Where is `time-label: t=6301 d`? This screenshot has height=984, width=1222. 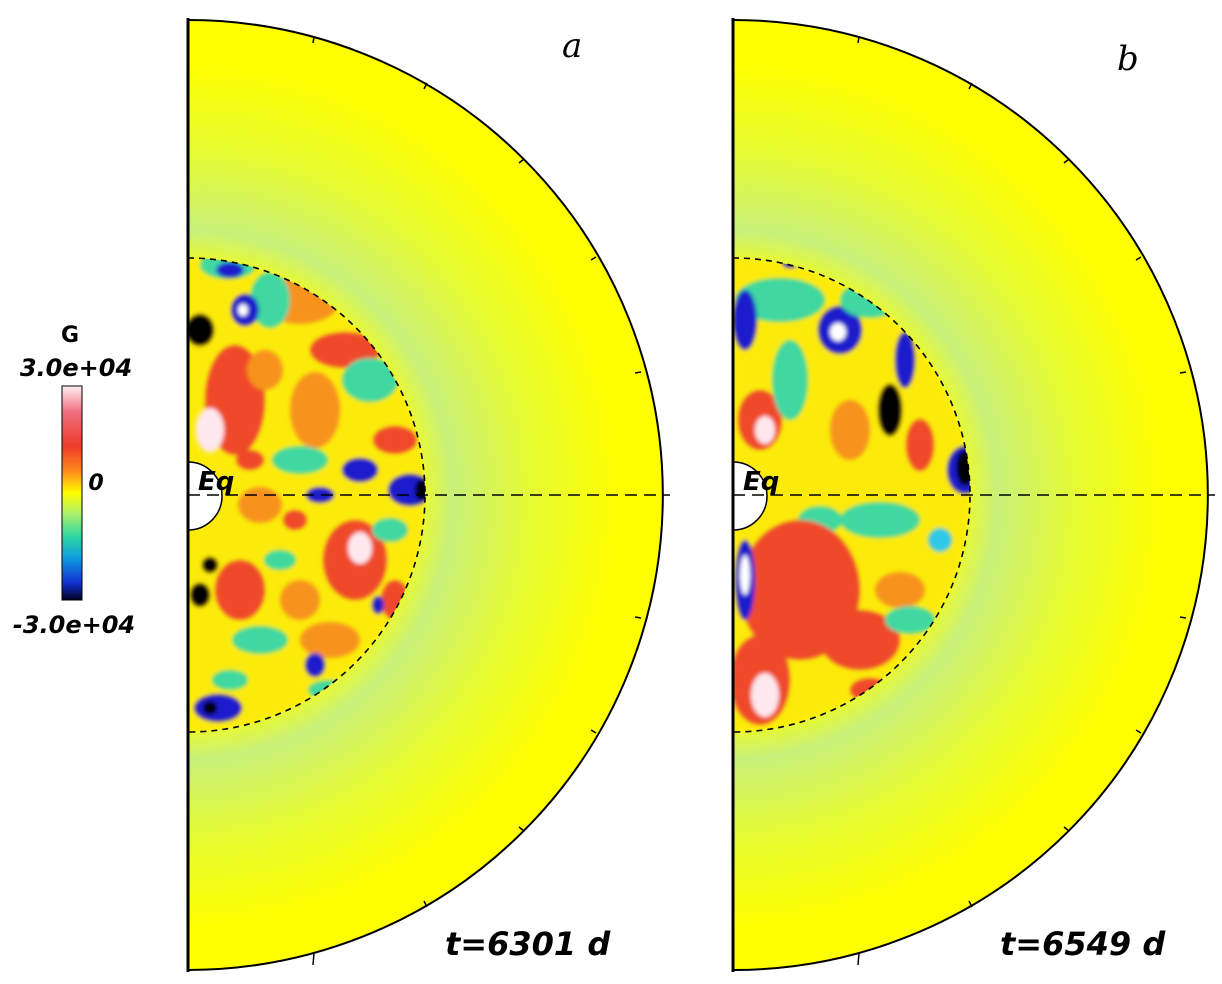
time-label: t=6301 d is located at coordinates (528, 944).